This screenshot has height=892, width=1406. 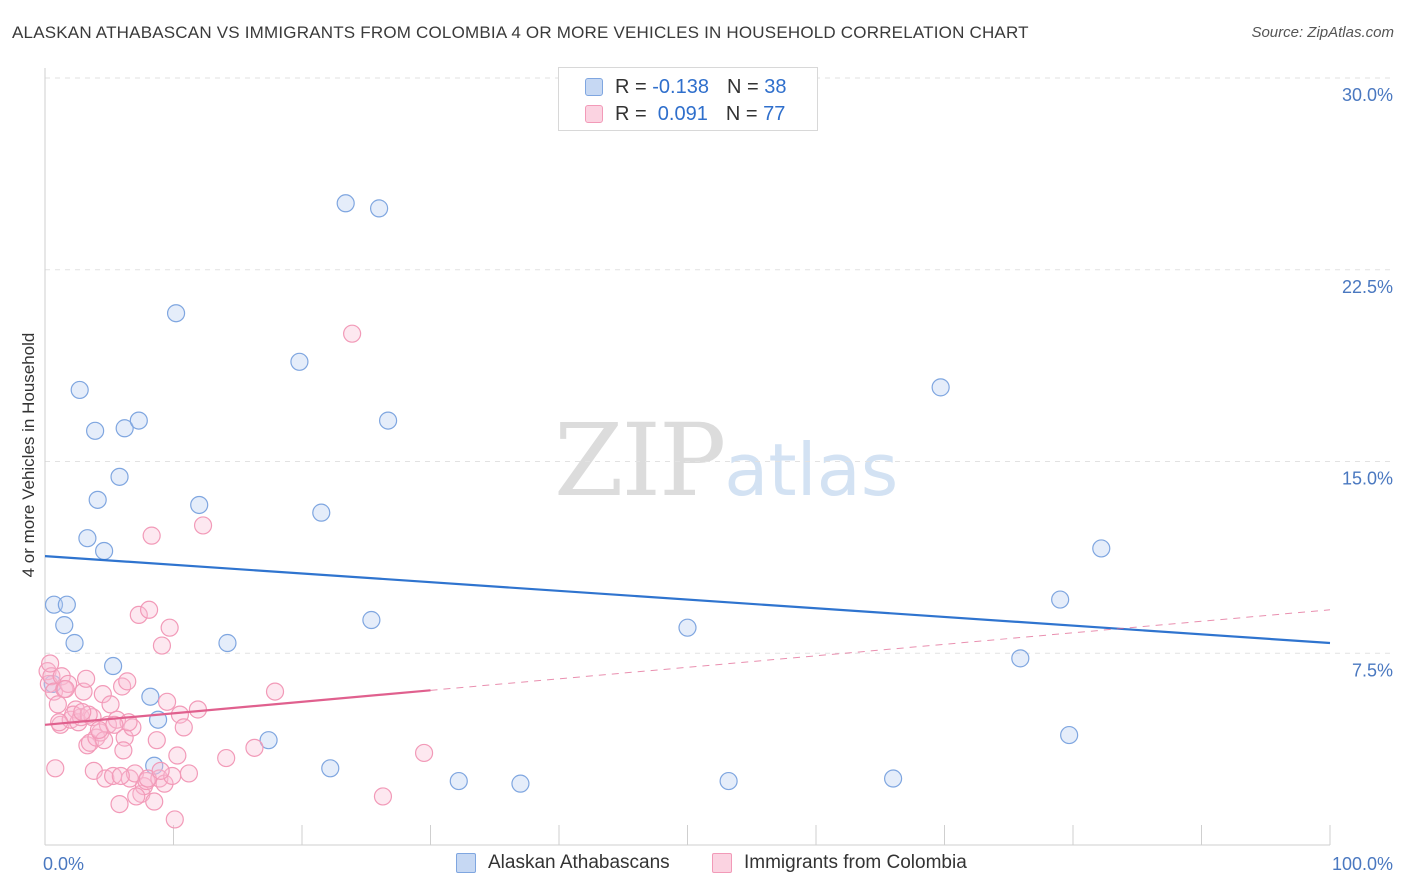 What do you see at coordinates (775, 86) in the screenshot?
I see `legend-n-value: 38` at bounding box center [775, 86].